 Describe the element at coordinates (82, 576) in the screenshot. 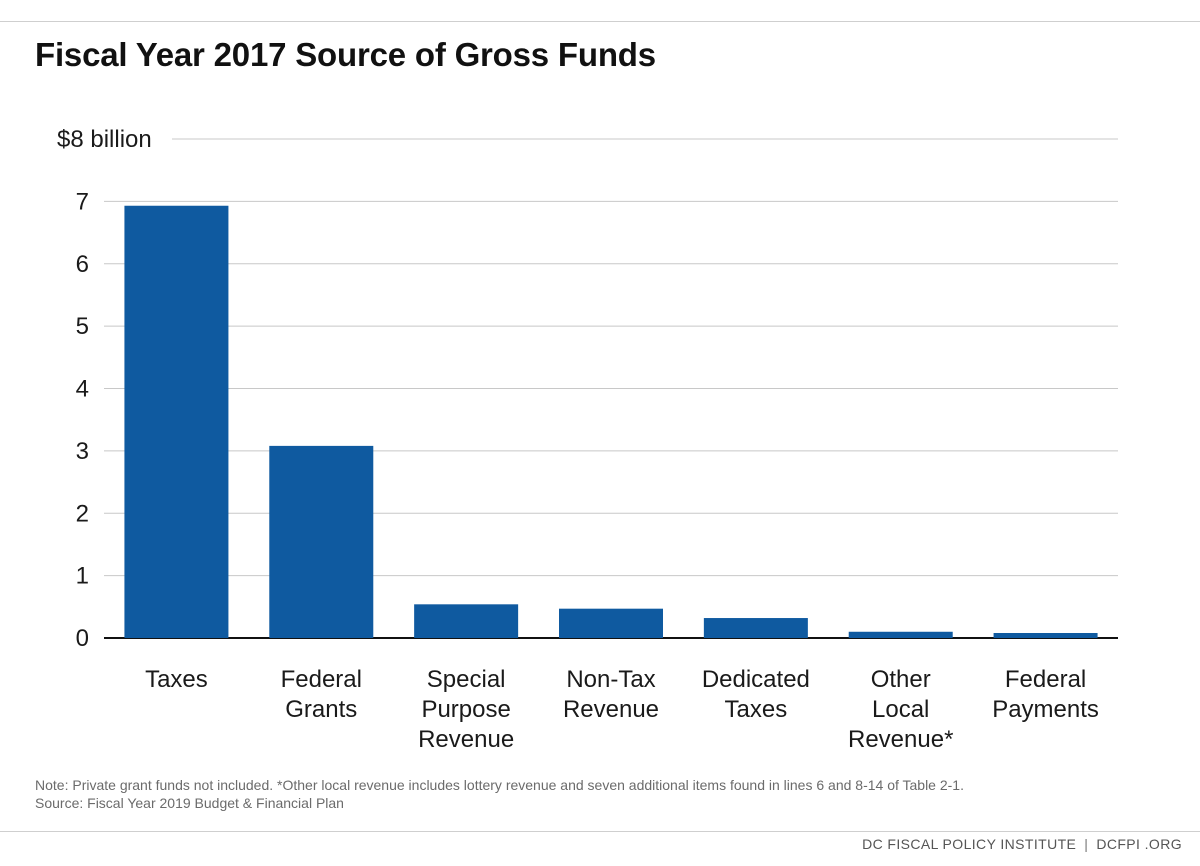

I see `y-tick-label: 1` at that location.